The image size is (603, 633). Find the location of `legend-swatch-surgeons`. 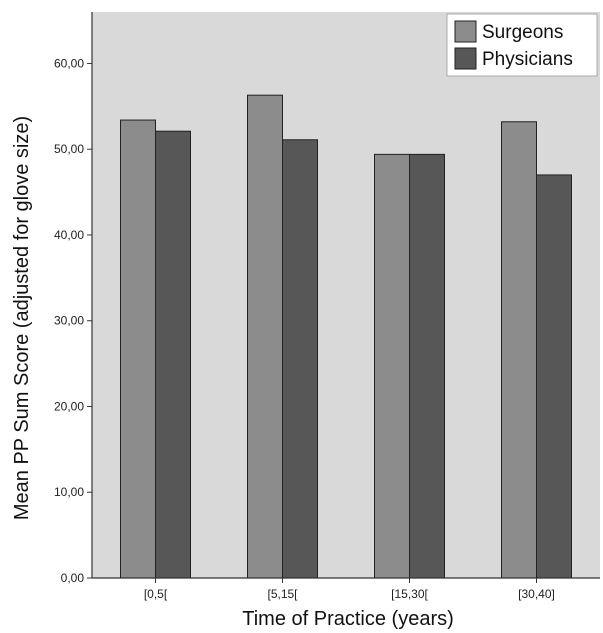

legend-swatch-surgeons is located at coordinates (465, 31).